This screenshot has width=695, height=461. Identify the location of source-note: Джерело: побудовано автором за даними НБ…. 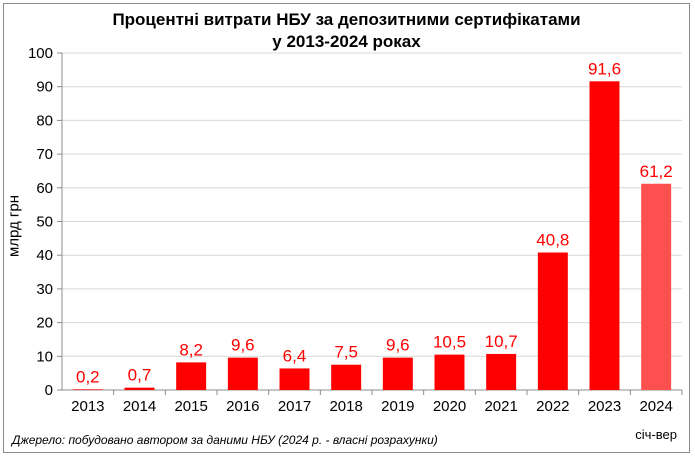
(225, 440).